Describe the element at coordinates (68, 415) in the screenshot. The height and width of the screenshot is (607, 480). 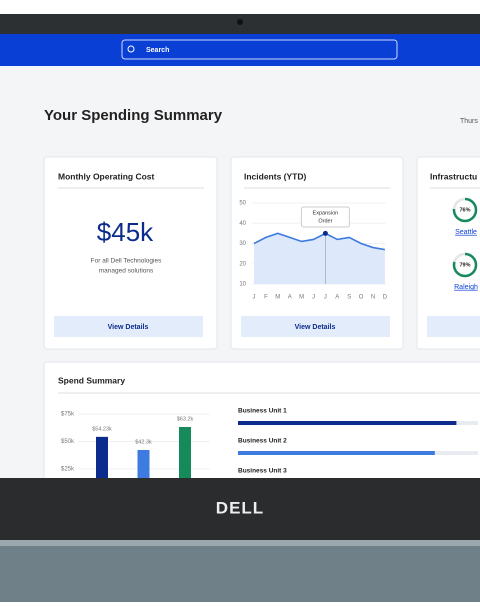
I see `y-tick-label: $75k` at that location.